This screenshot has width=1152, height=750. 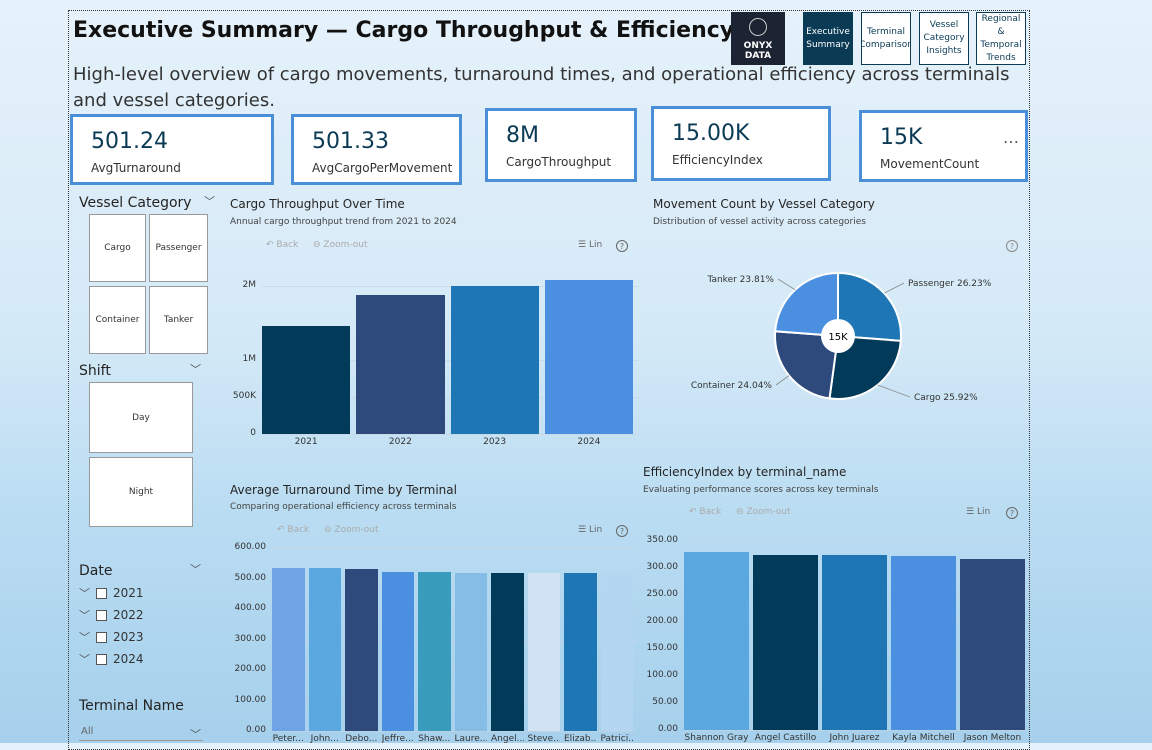 What do you see at coordinates (946, 398) in the screenshot?
I see `pie-label: Cargo 25.92%` at bounding box center [946, 398].